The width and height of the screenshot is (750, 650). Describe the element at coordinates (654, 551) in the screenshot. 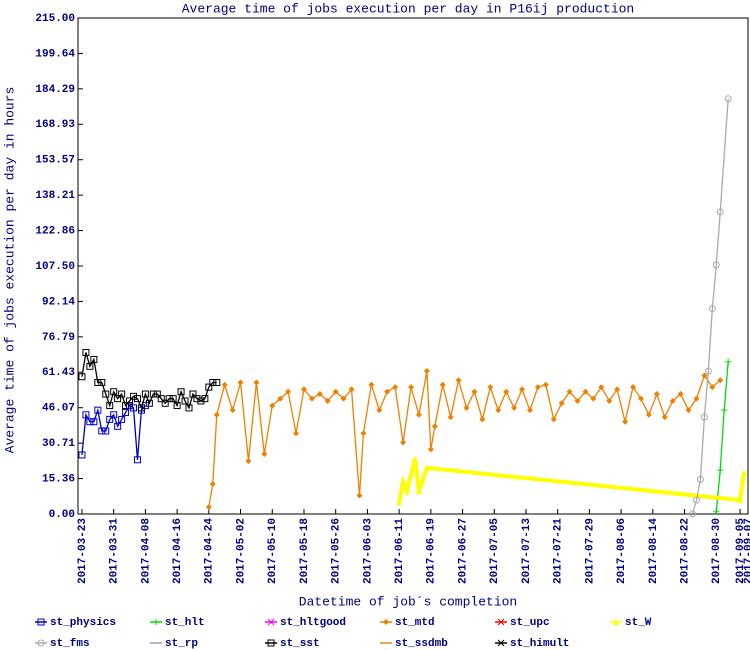

I see `x-tick-label: 2017-08-14` at that location.